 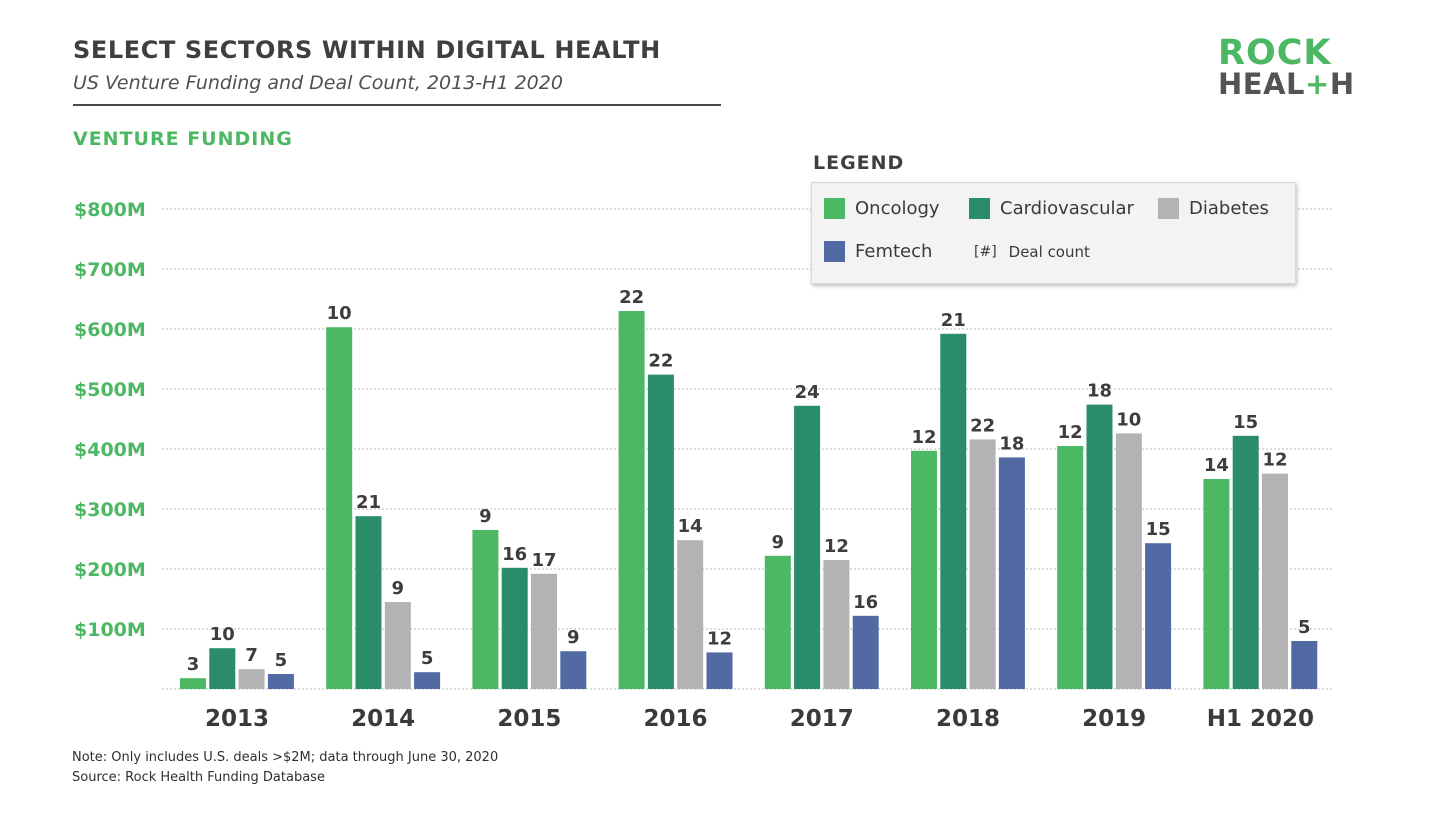 I want to click on logo-plus-icon: +, so click(x=1317, y=84).